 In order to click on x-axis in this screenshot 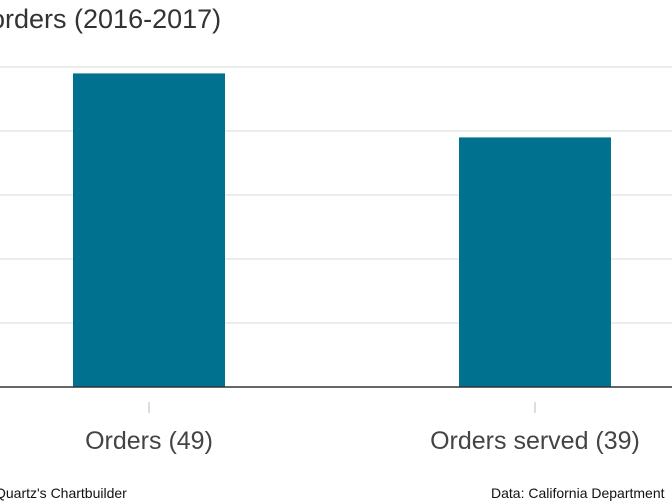, I will do `click(336, 399)`.